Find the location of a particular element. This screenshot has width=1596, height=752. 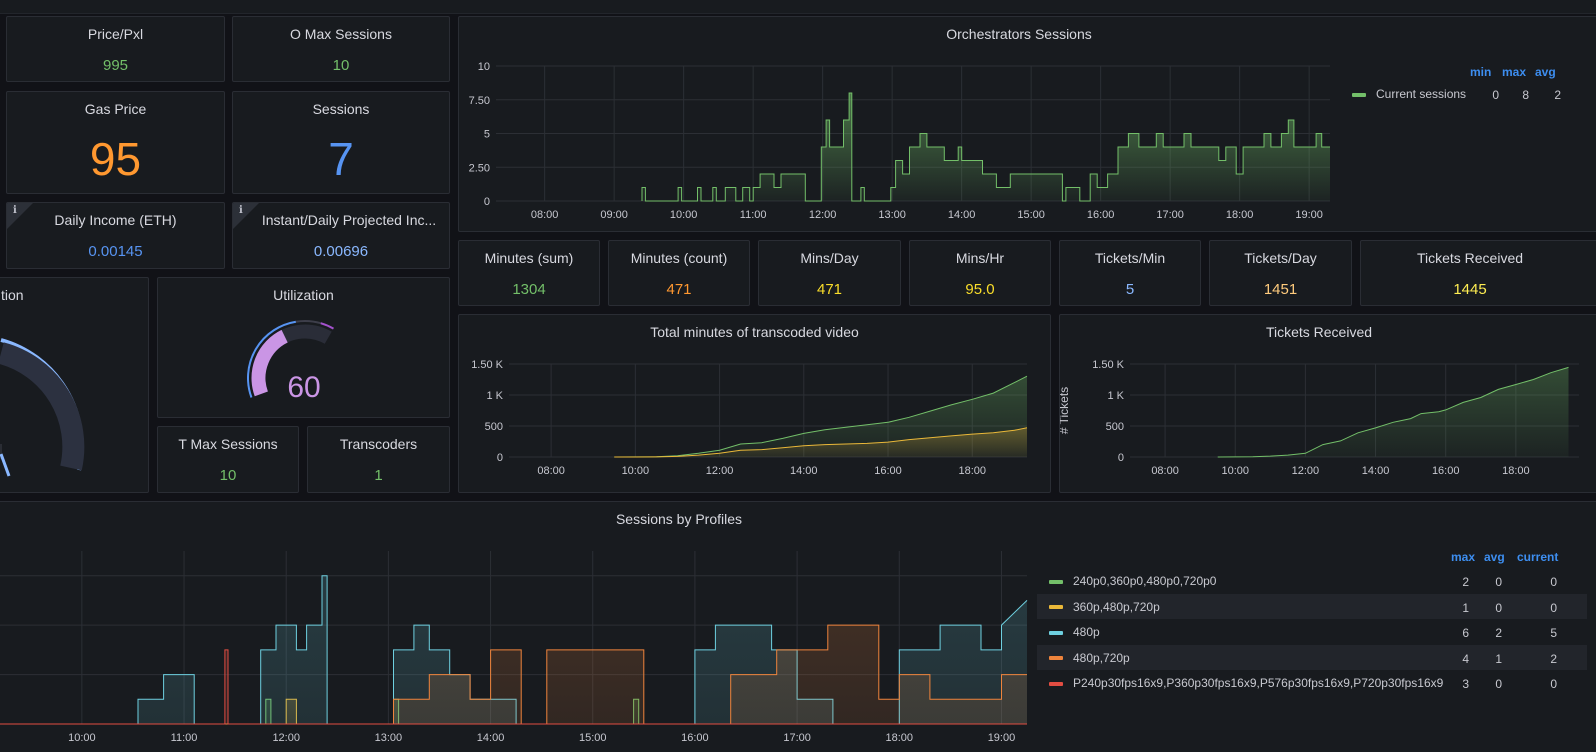

utilization-panel: Utilization 60 is located at coordinates (303, 347).